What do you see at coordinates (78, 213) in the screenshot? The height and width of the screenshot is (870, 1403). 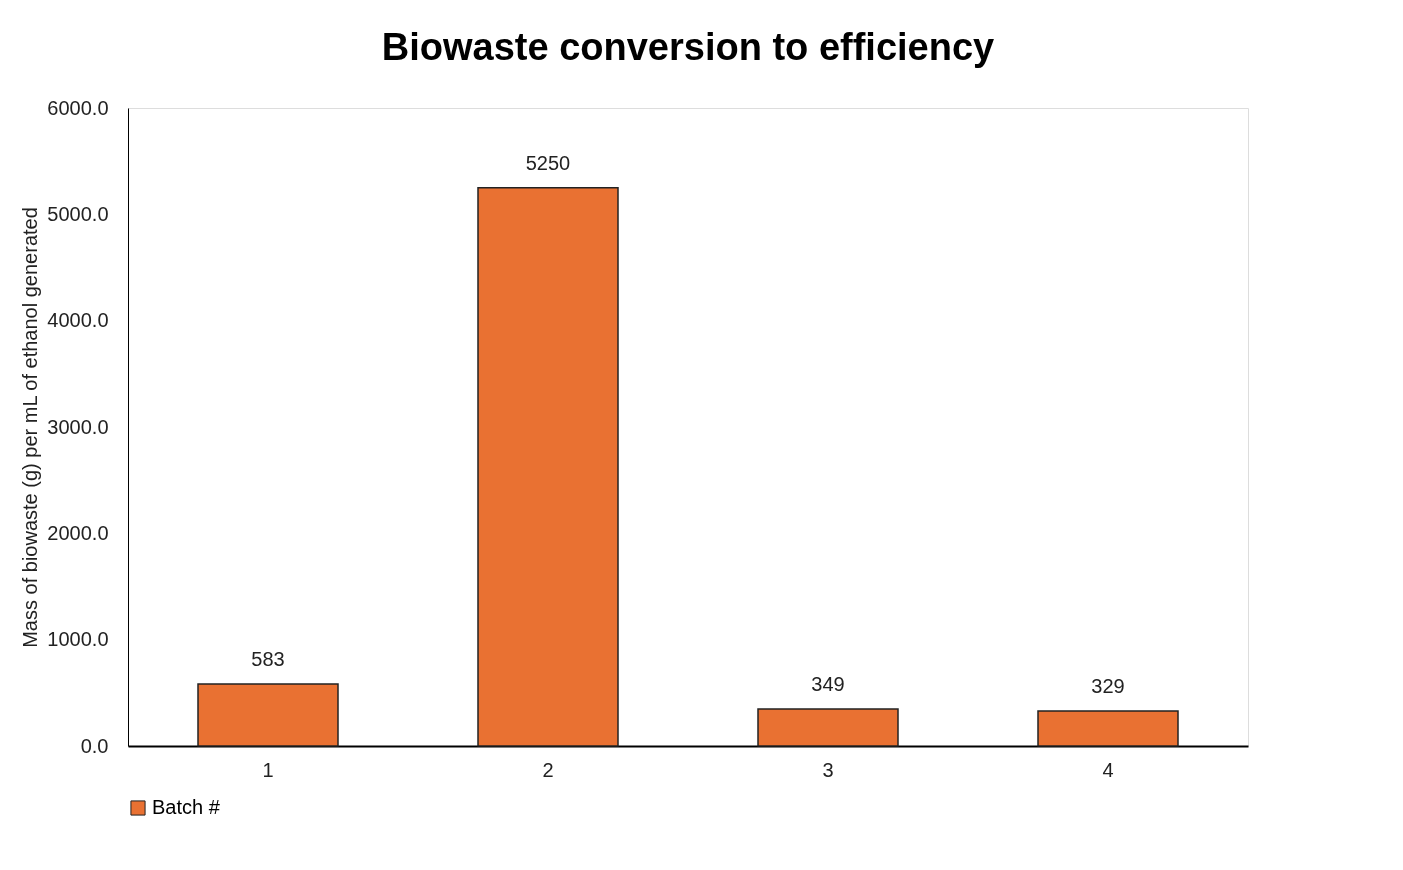 I see `y-tick-label: 5000.0` at bounding box center [78, 213].